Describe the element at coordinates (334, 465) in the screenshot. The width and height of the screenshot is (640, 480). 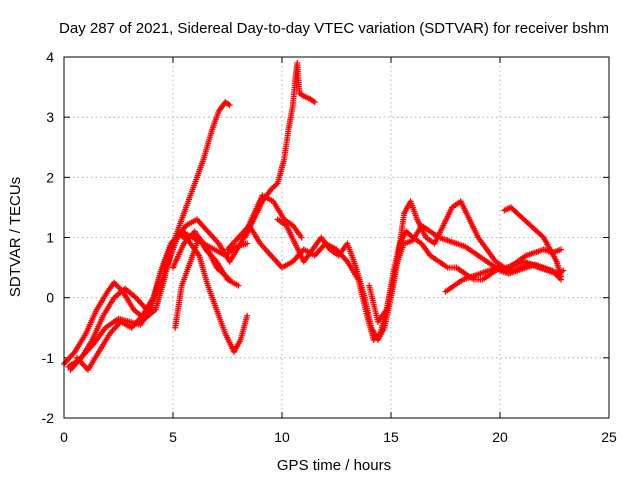
I see `x-axis-label: GPS time / hours` at that location.